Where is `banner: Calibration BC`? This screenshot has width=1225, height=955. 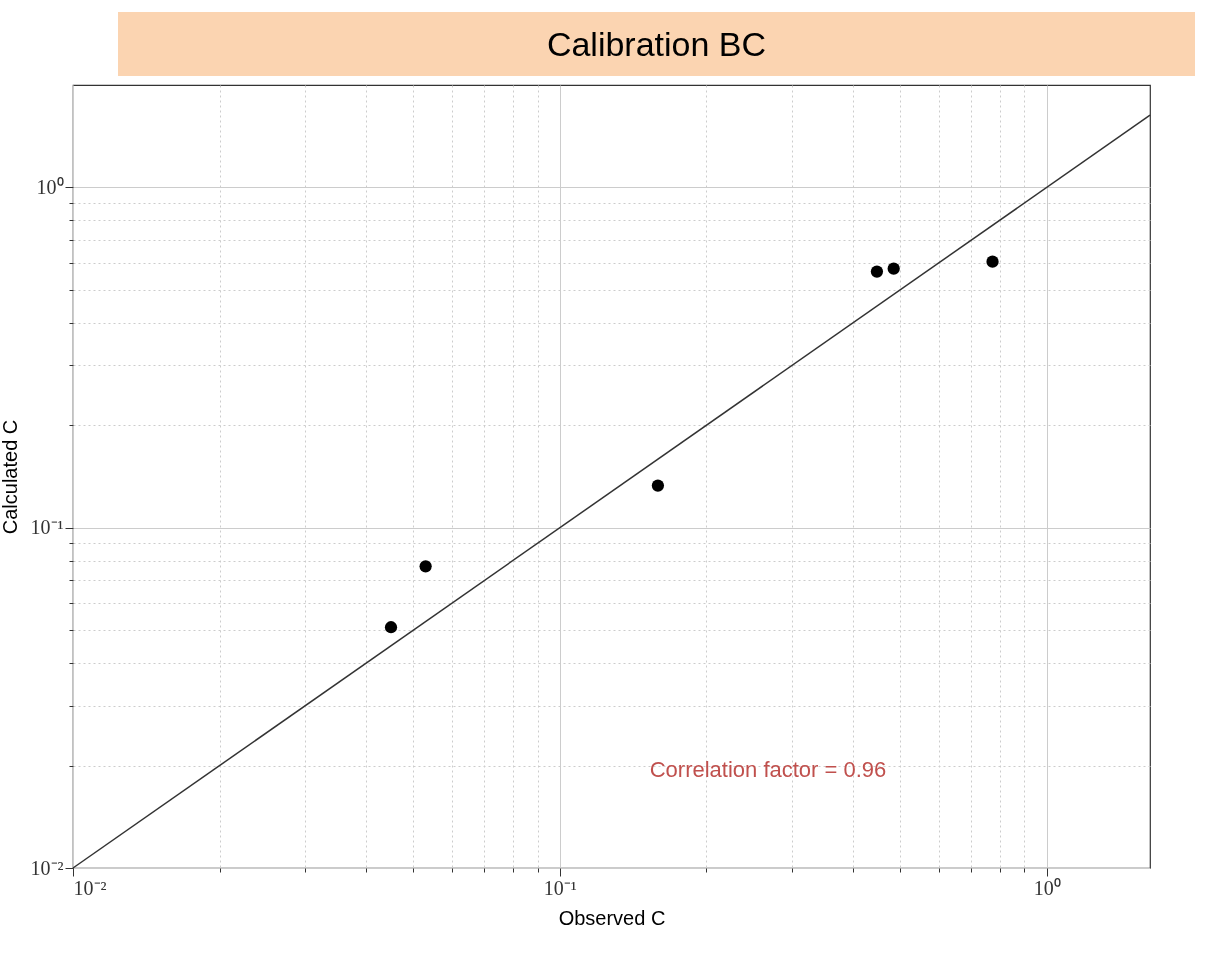 banner: Calibration BC is located at coordinates (656, 44).